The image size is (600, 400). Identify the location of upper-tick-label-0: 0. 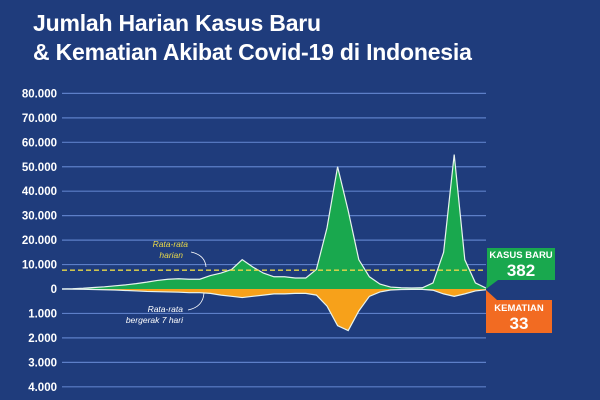
(54, 290).